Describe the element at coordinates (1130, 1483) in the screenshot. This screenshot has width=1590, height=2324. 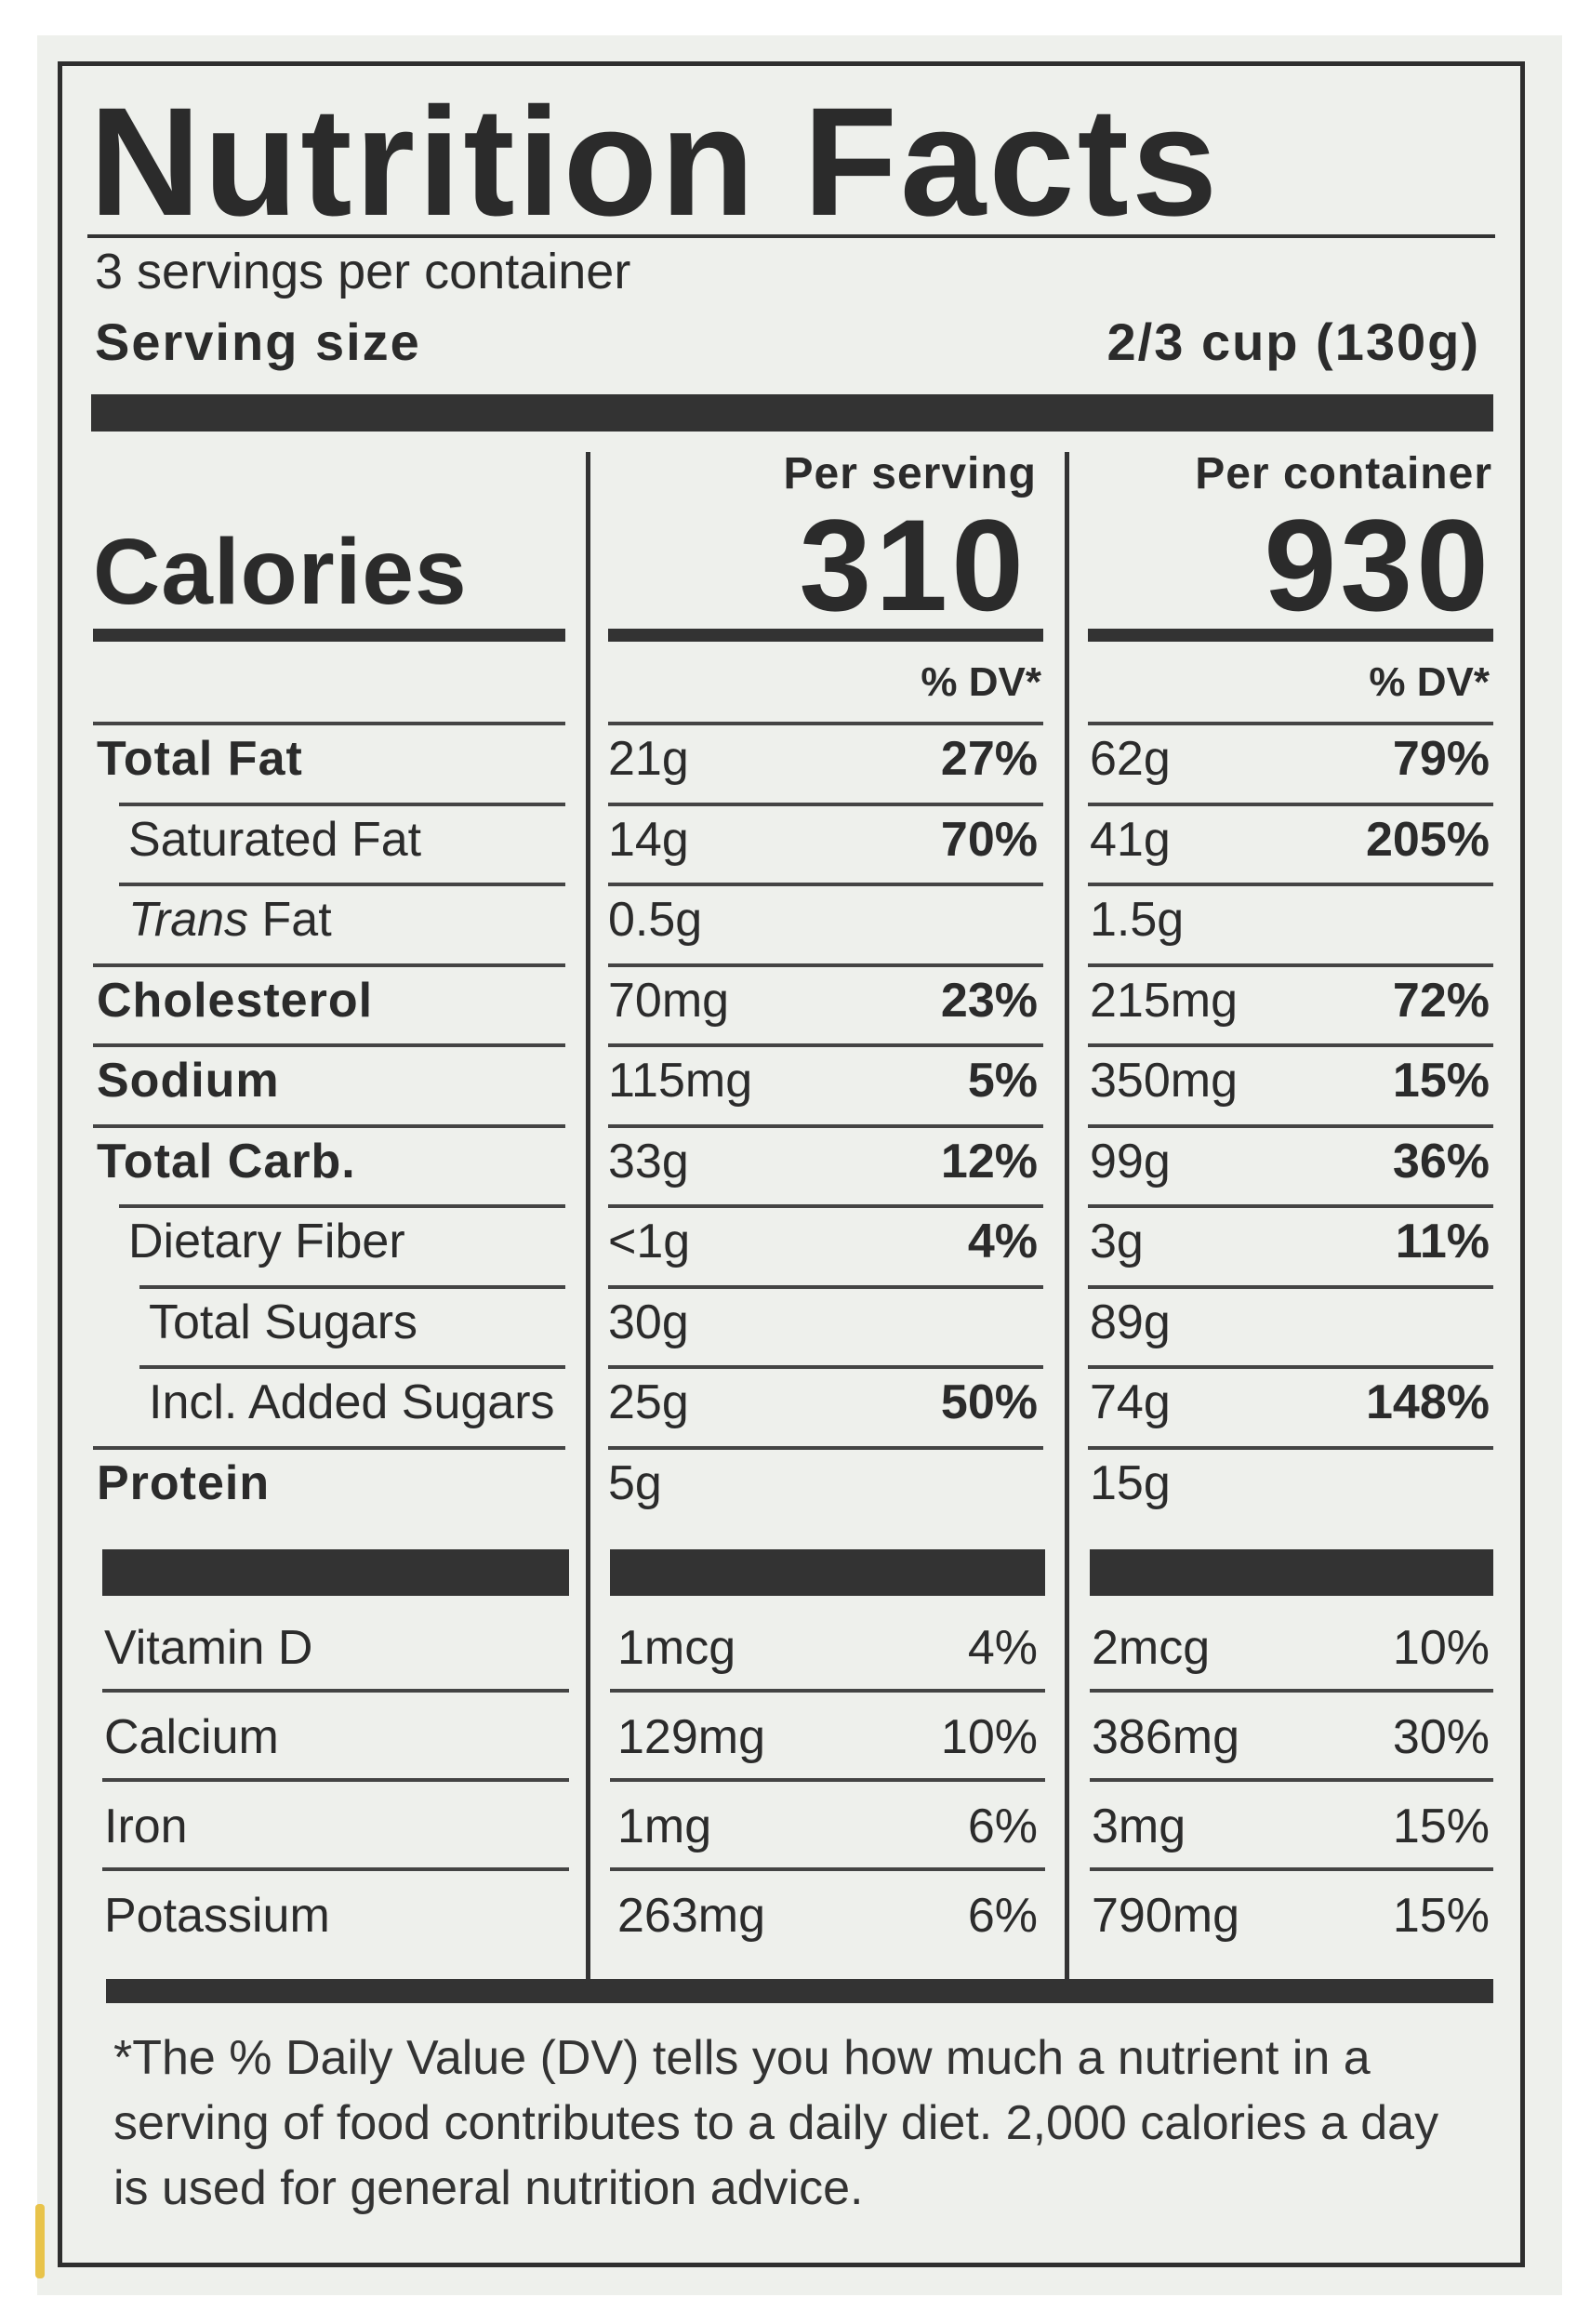
I see `container-amount: 15g` at that location.